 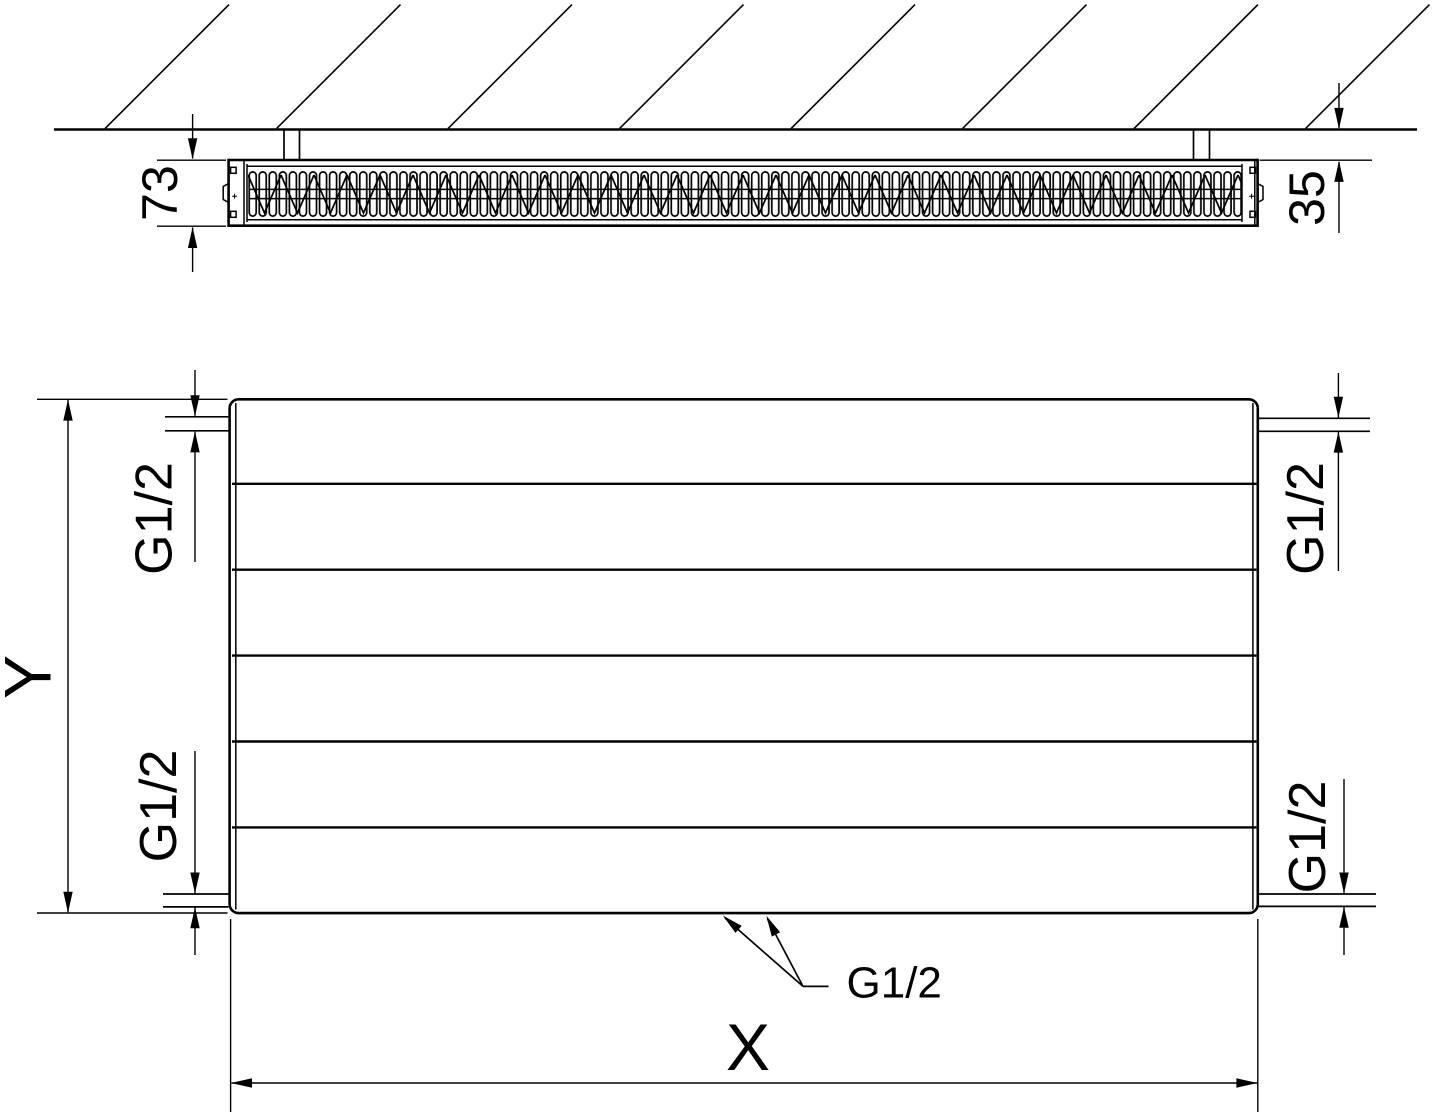 What do you see at coordinates (767, 67) in the screenshot?
I see `wall-hatching` at bounding box center [767, 67].